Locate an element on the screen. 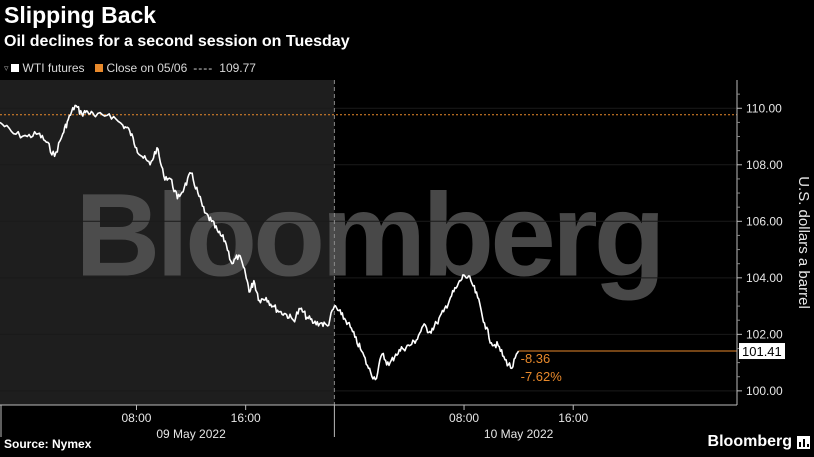 This screenshot has width=814, height=457. change-annotation: -8.36 is located at coordinates (536, 358).